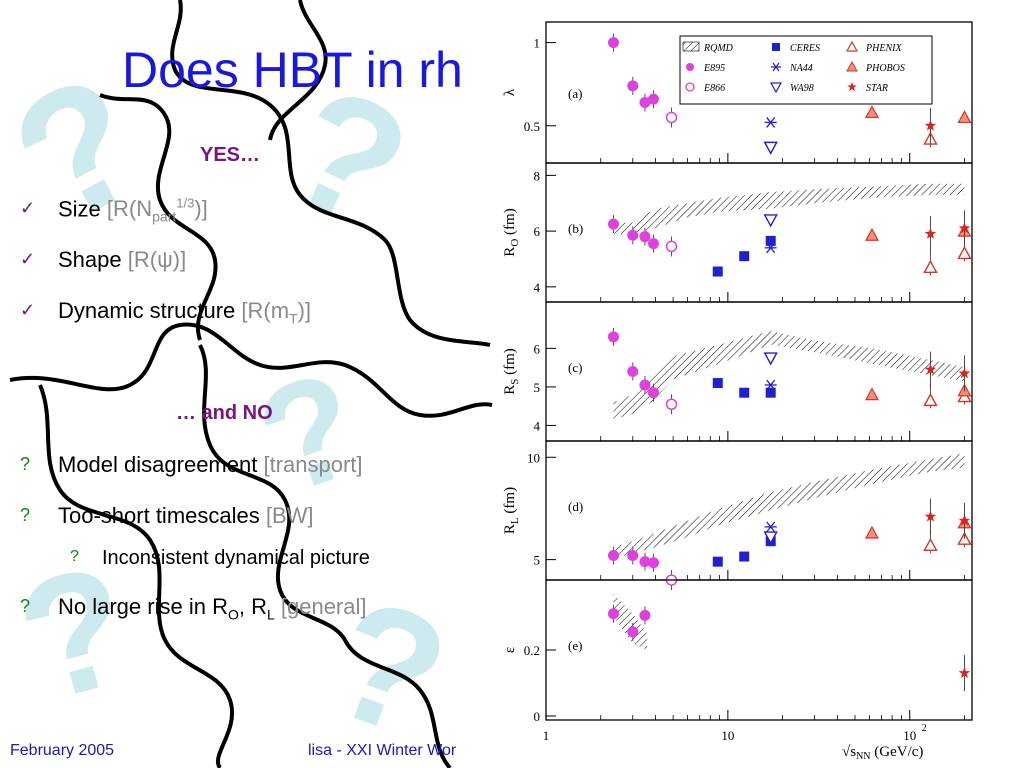 The height and width of the screenshot is (768, 1024). What do you see at coordinates (162, 515) in the screenshot?
I see `bullet-text: Too-short timescales` at bounding box center [162, 515].